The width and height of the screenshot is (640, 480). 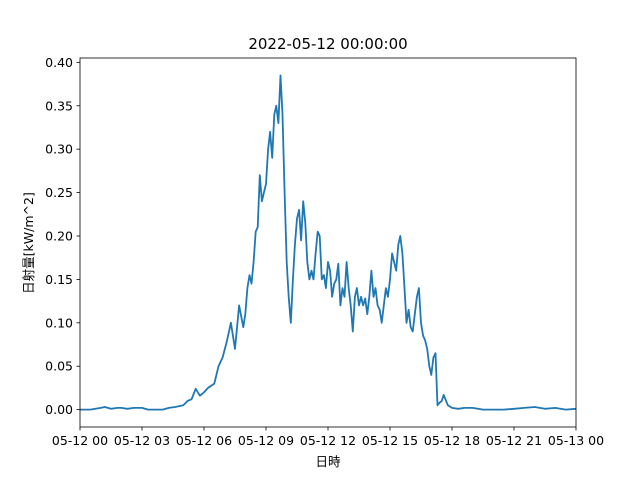 What do you see at coordinates (390, 440) in the screenshot?
I see `x-tick-label: 05-12 15` at bounding box center [390, 440].